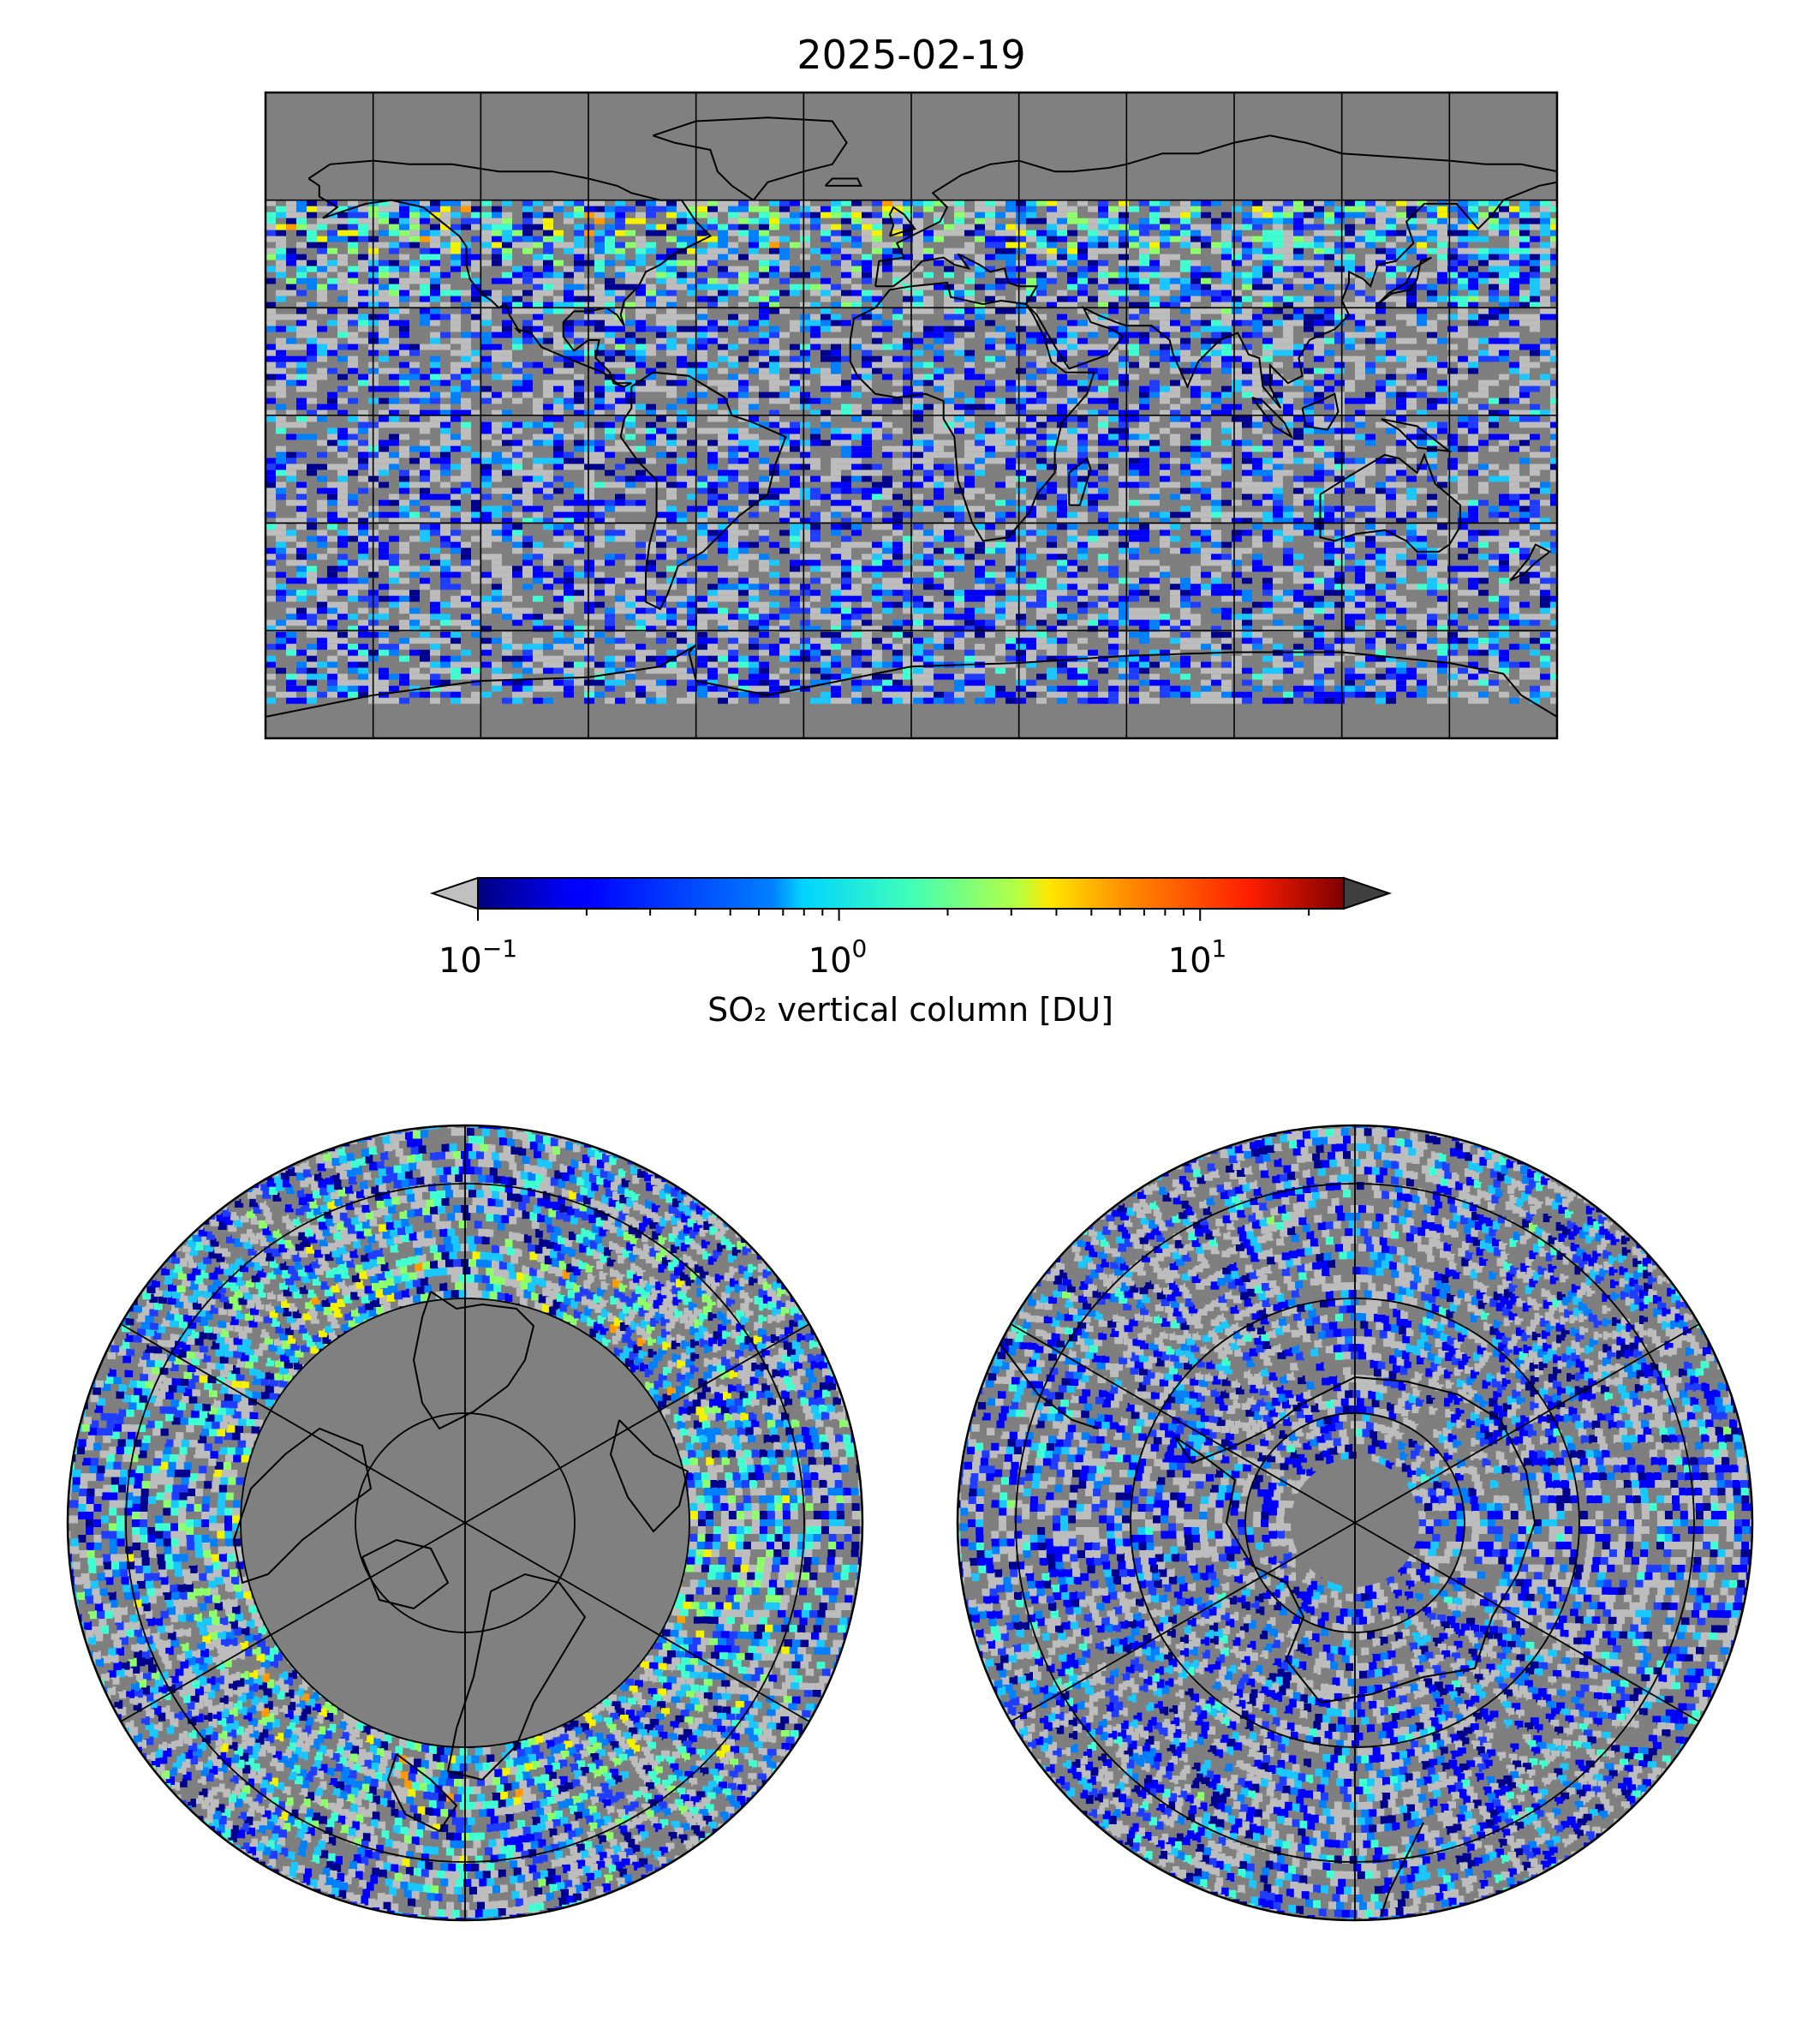 This screenshot has width=1820, height=2023. What do you see at coordinates (460, 1562) in the screenshot?
I see `north-polar-coastlines` at bounding box center [460, 1562].